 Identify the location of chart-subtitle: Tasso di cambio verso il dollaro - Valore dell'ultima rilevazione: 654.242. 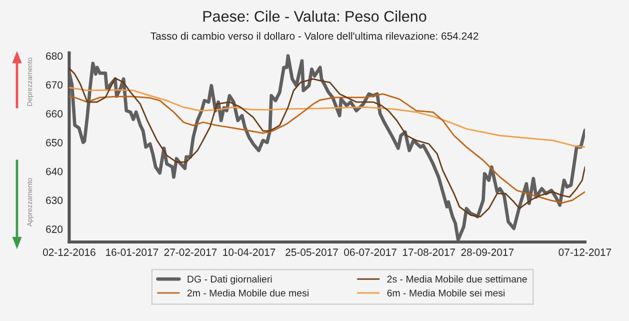
(314, 36).